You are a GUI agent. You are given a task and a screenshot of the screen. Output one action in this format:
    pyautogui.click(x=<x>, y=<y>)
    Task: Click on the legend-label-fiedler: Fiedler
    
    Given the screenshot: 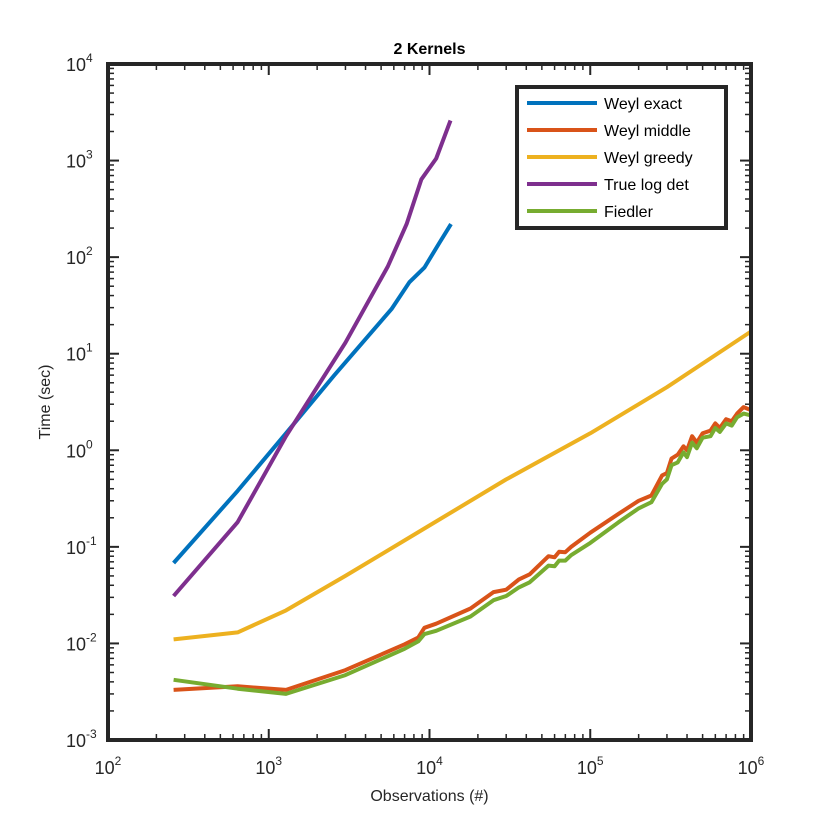 What is the action you would take?
    pyautogui.click(x=629, y=212)
    